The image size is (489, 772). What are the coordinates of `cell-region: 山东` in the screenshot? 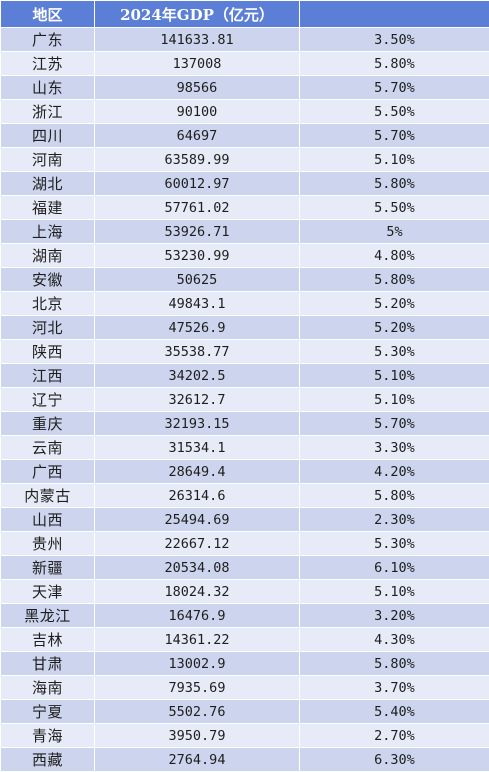 It's located at (48, 88).